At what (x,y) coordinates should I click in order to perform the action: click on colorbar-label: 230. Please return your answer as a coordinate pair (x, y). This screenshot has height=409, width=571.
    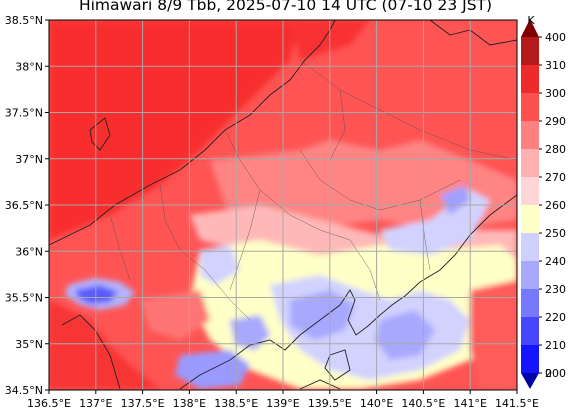
    Looking at the image, I should click on (555, 289).